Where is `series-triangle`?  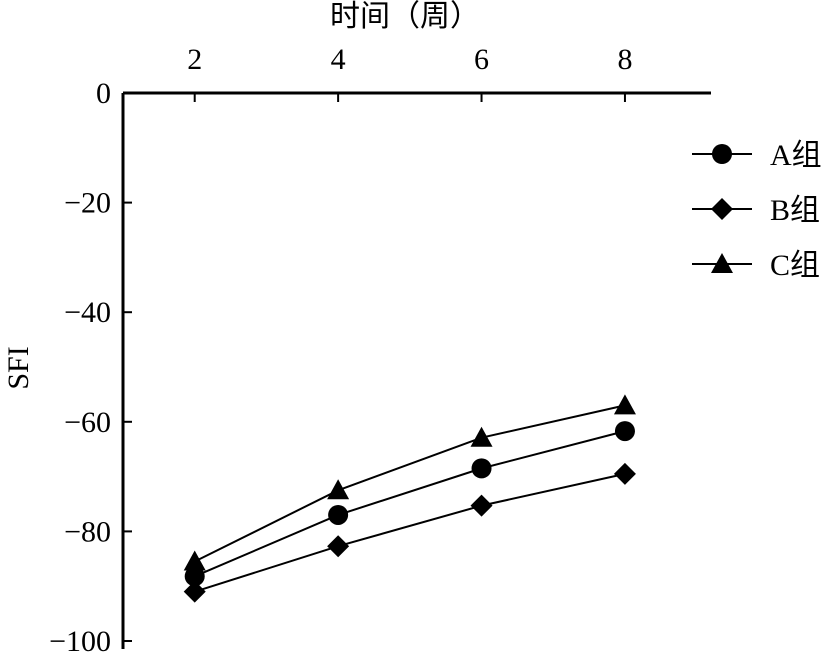 series-triangle is located at coordinates (409, 482).